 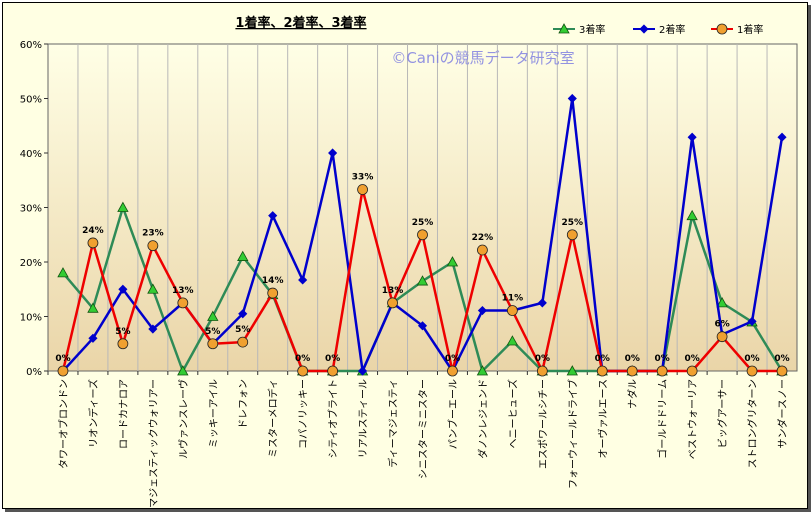 I want to click on x-tick-label: パンブーエール, so click(x=452, y=414).